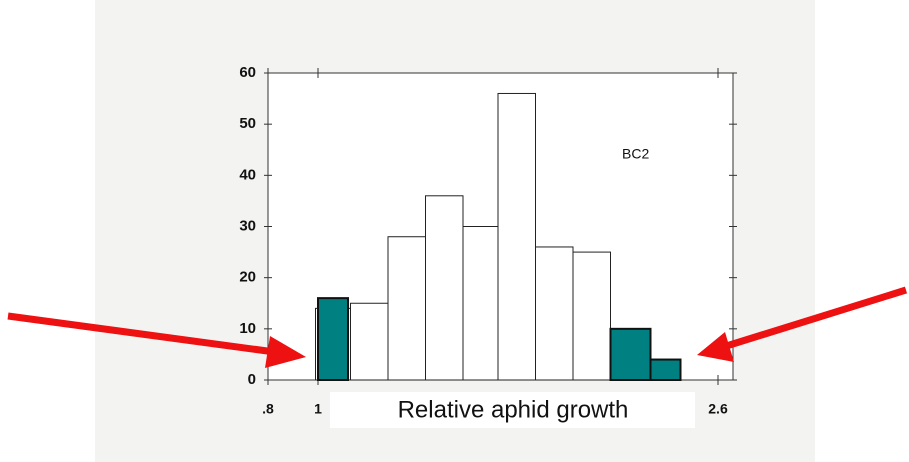 This screenshot has width=909, height=462. Describe the element at coordinates (635, 154) in the screenshot. I see `annotation: BC2` at that location.